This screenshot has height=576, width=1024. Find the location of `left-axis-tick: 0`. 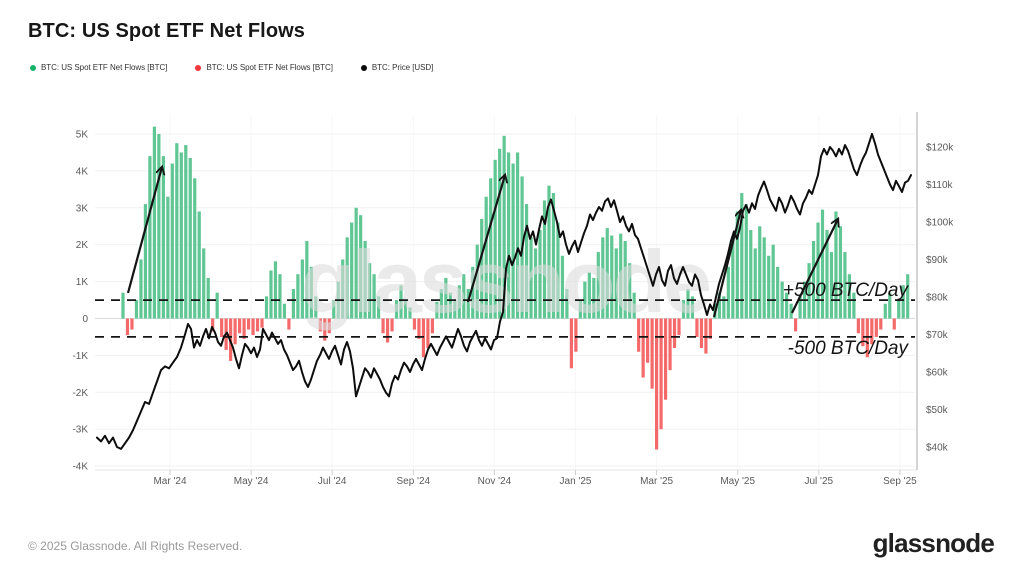

left-axis-tick: 0 is located at coordinates (85, 319).